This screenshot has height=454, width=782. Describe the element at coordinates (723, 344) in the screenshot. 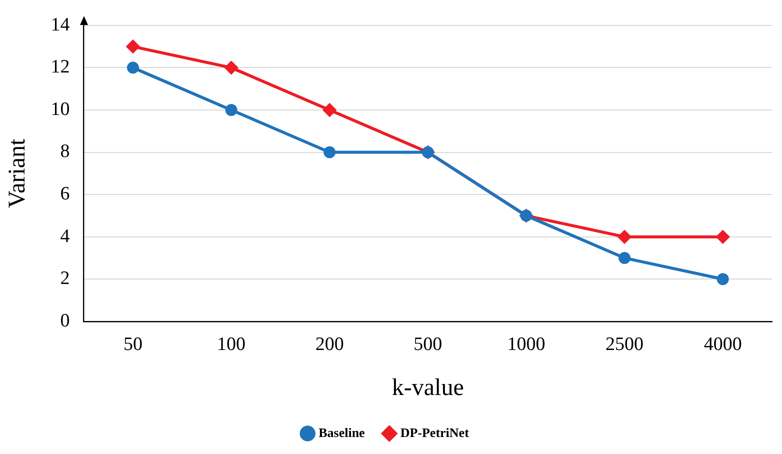

I see `x-tick-label: 4000` at that location.